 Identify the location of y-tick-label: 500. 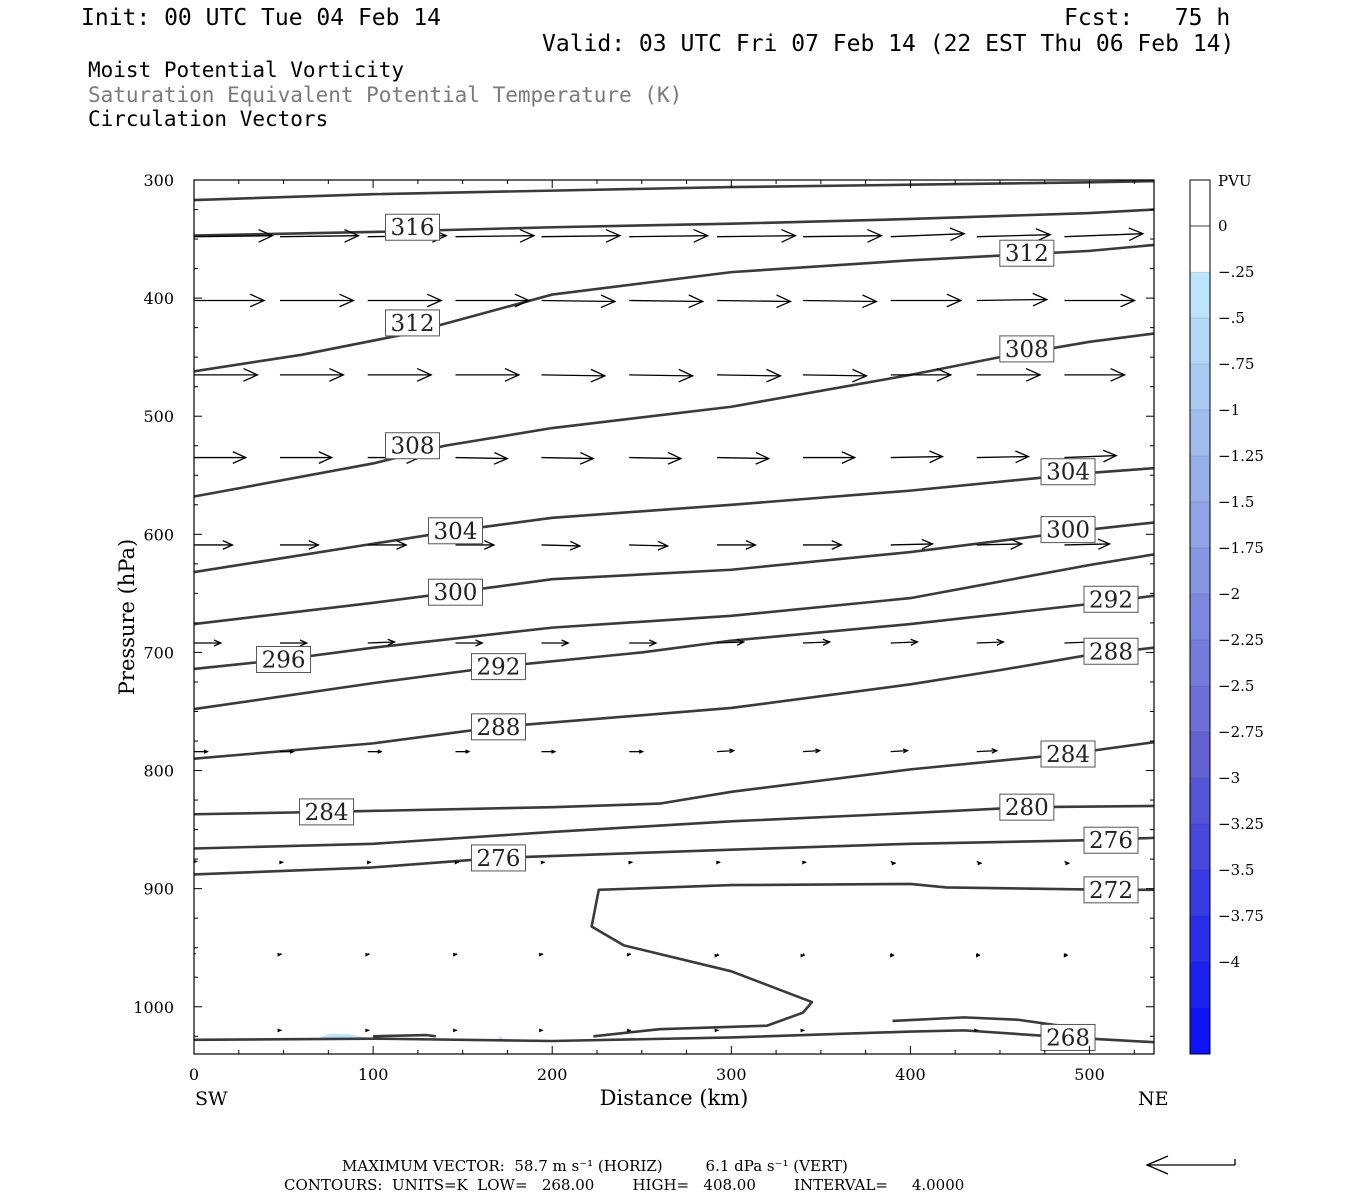
(158, 416).